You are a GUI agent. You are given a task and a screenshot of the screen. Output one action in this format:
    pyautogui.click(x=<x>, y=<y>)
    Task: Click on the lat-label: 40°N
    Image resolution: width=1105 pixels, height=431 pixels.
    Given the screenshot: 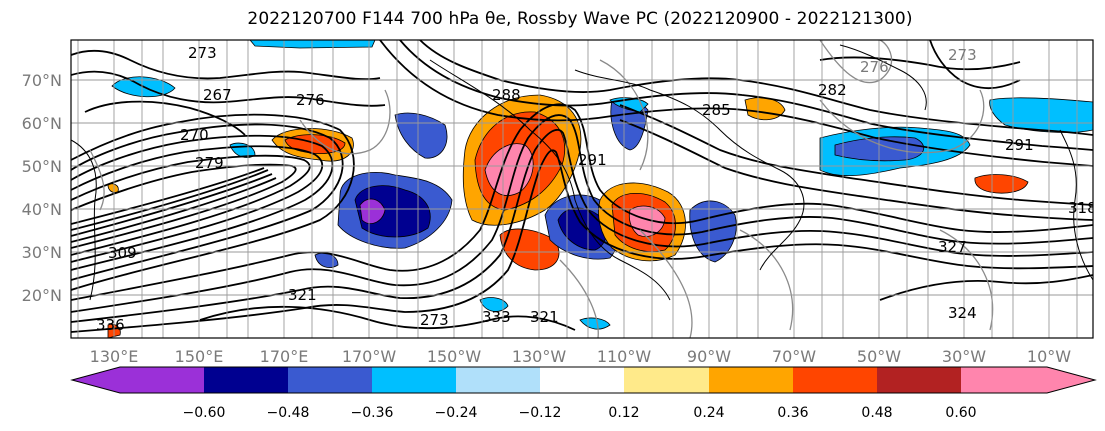 What is the action you would take?
    pyautogui.click(x=42, y=209)
    